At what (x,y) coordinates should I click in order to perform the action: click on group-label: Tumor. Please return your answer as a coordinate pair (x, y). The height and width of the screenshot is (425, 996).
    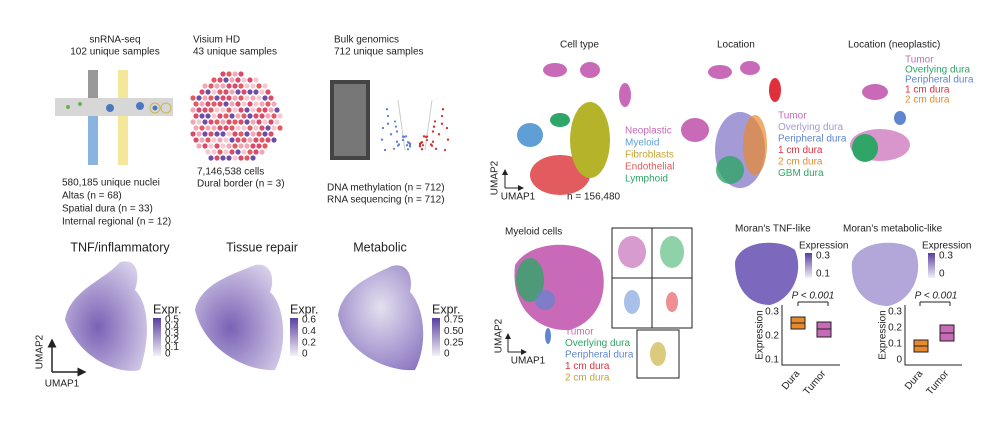
    Looking at the image, I should click on (938, 382).